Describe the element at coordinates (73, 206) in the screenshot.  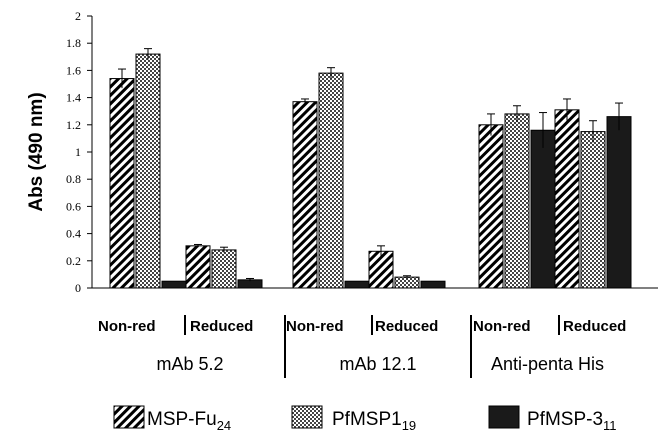
I see `y-tick-label: 0.6` at that location.